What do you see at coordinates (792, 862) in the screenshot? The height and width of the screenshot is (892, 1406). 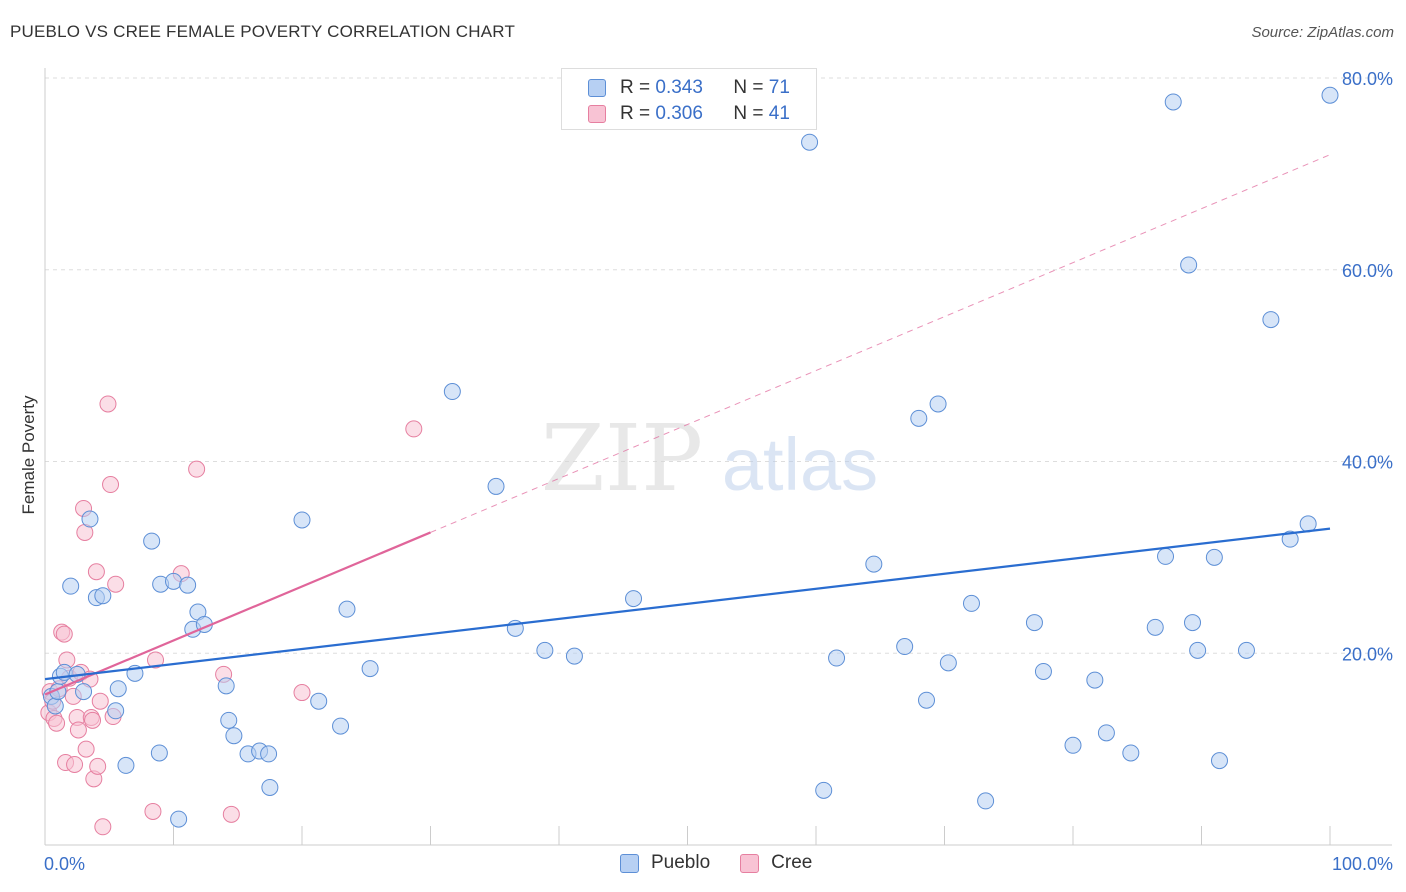 I see `legend-label-cree: Cree` at bounding box center [792, 862].